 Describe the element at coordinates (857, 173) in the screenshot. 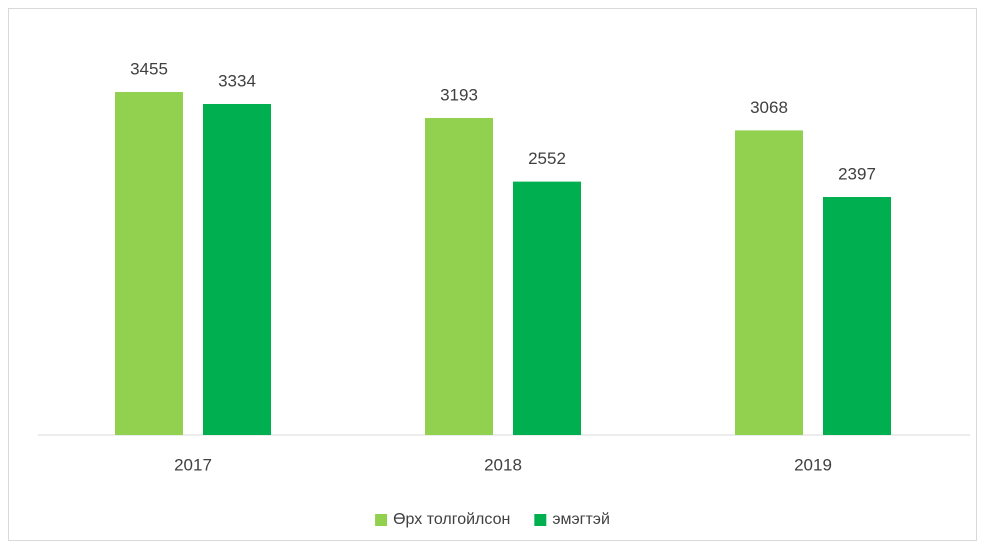

I see `data-label: 2397` at that location.